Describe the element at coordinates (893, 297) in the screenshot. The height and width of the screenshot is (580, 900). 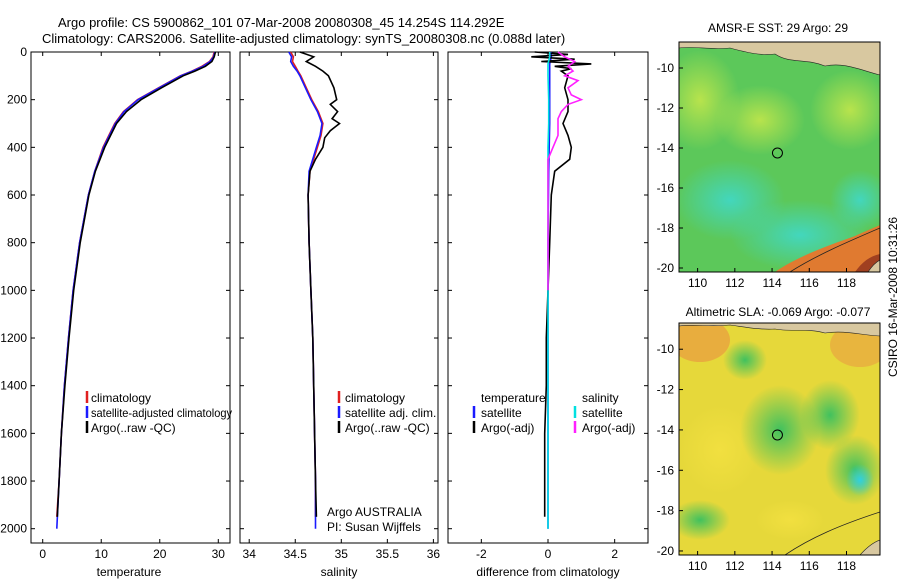
I see `creation-timestamp: CSIRO 16-Mar-2008 10:31:26` at that location.